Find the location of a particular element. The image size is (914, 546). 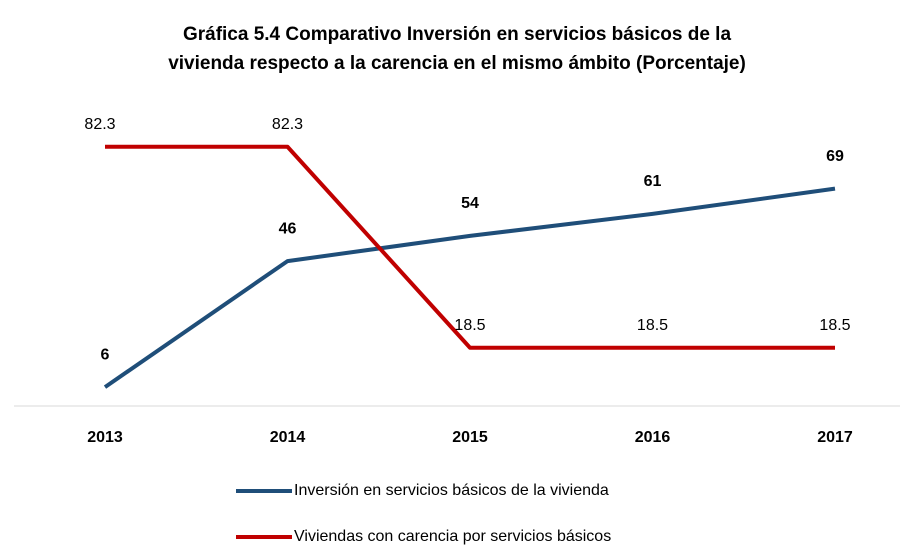

data-label: 6 is located at coordinates (105, 354).